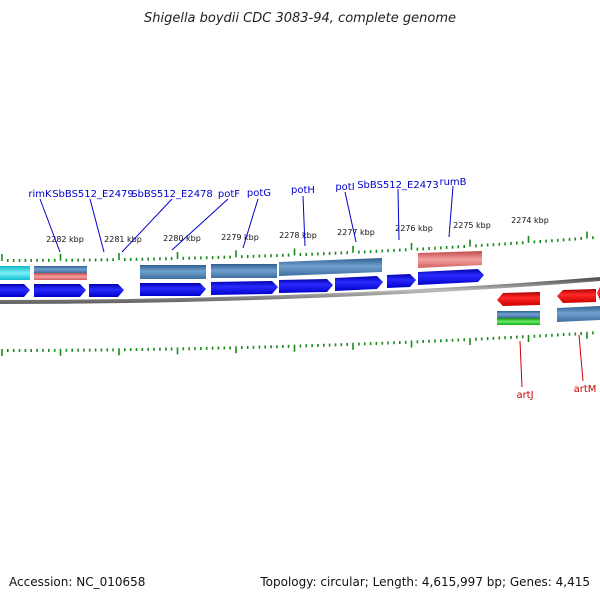 This screenshot has width=600, height=600. I want to click on feature-bands, so click(300, 288).